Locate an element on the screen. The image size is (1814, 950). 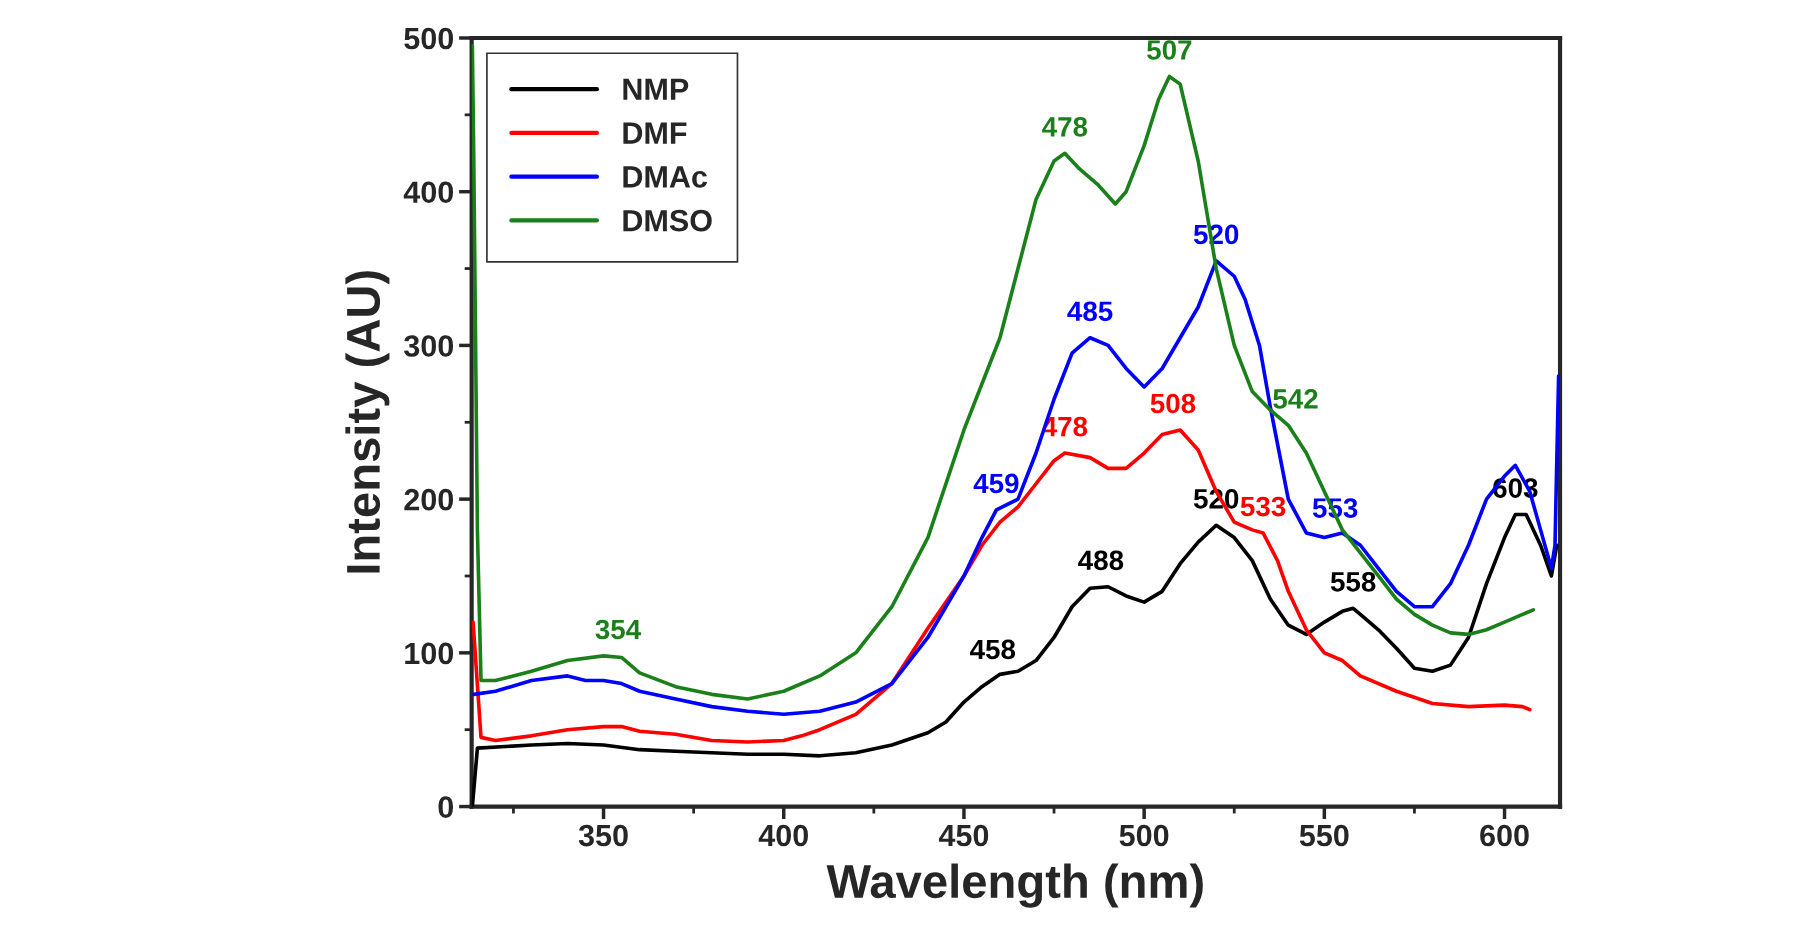
y-tick-label: 100 is located at coordinates (429, 653).